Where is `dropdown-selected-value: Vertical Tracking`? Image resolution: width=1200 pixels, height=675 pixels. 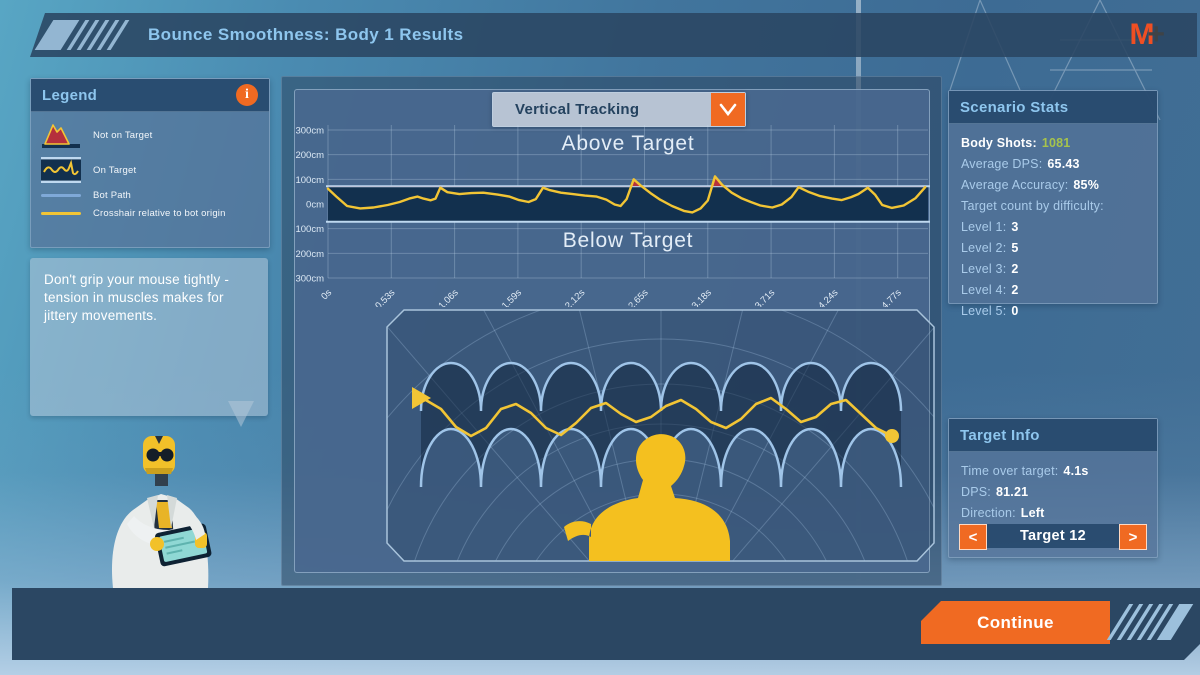 dropdown-selected-value: Vertical Tracking is located at coordinates (602, 109).